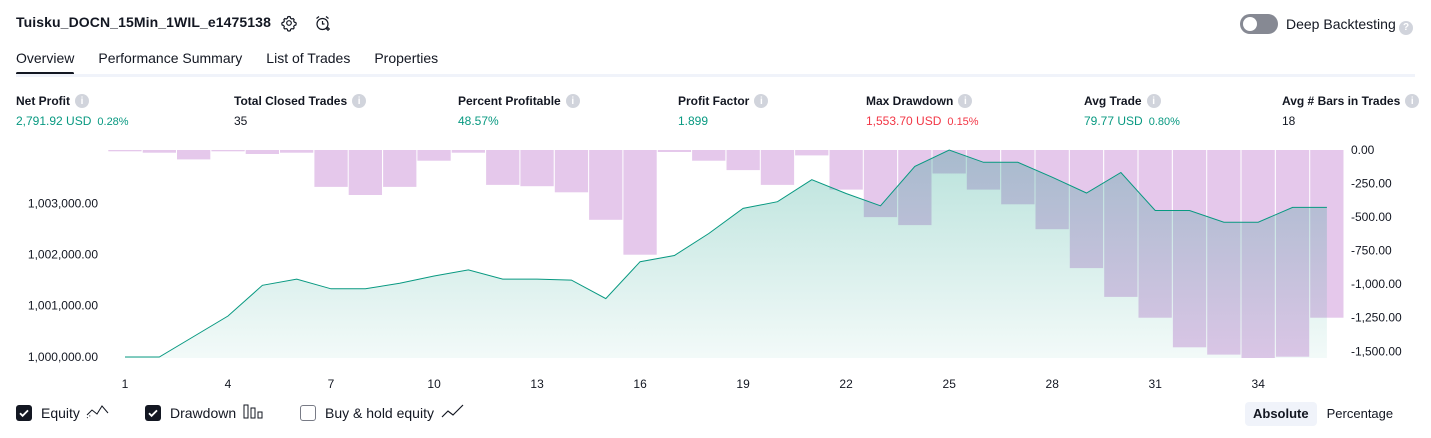 This screenshot has width=1431, height=438. Describe the element at coordinates (509, 101) in the screenshot. I see `stat-label: Percent Profitable` at that location.